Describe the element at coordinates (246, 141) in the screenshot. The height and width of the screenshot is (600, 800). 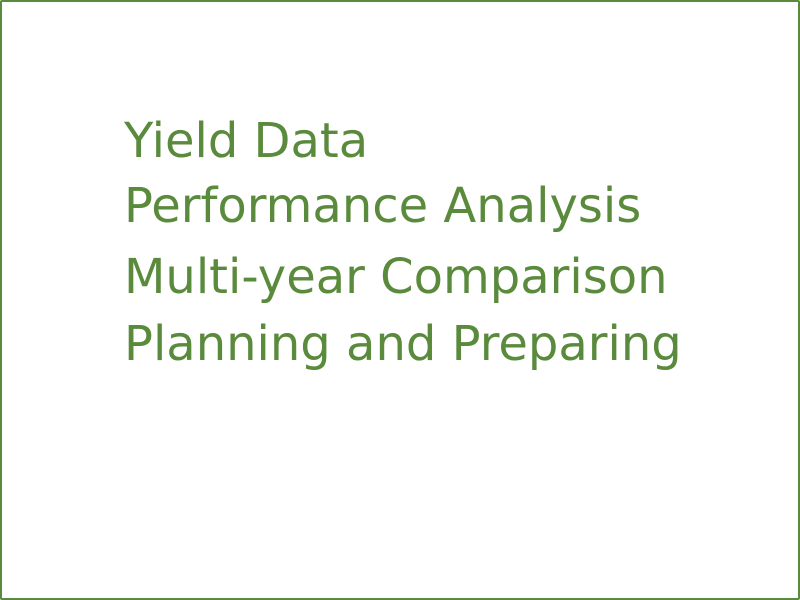
I see `slide-text-line: Yield Data` at that location.